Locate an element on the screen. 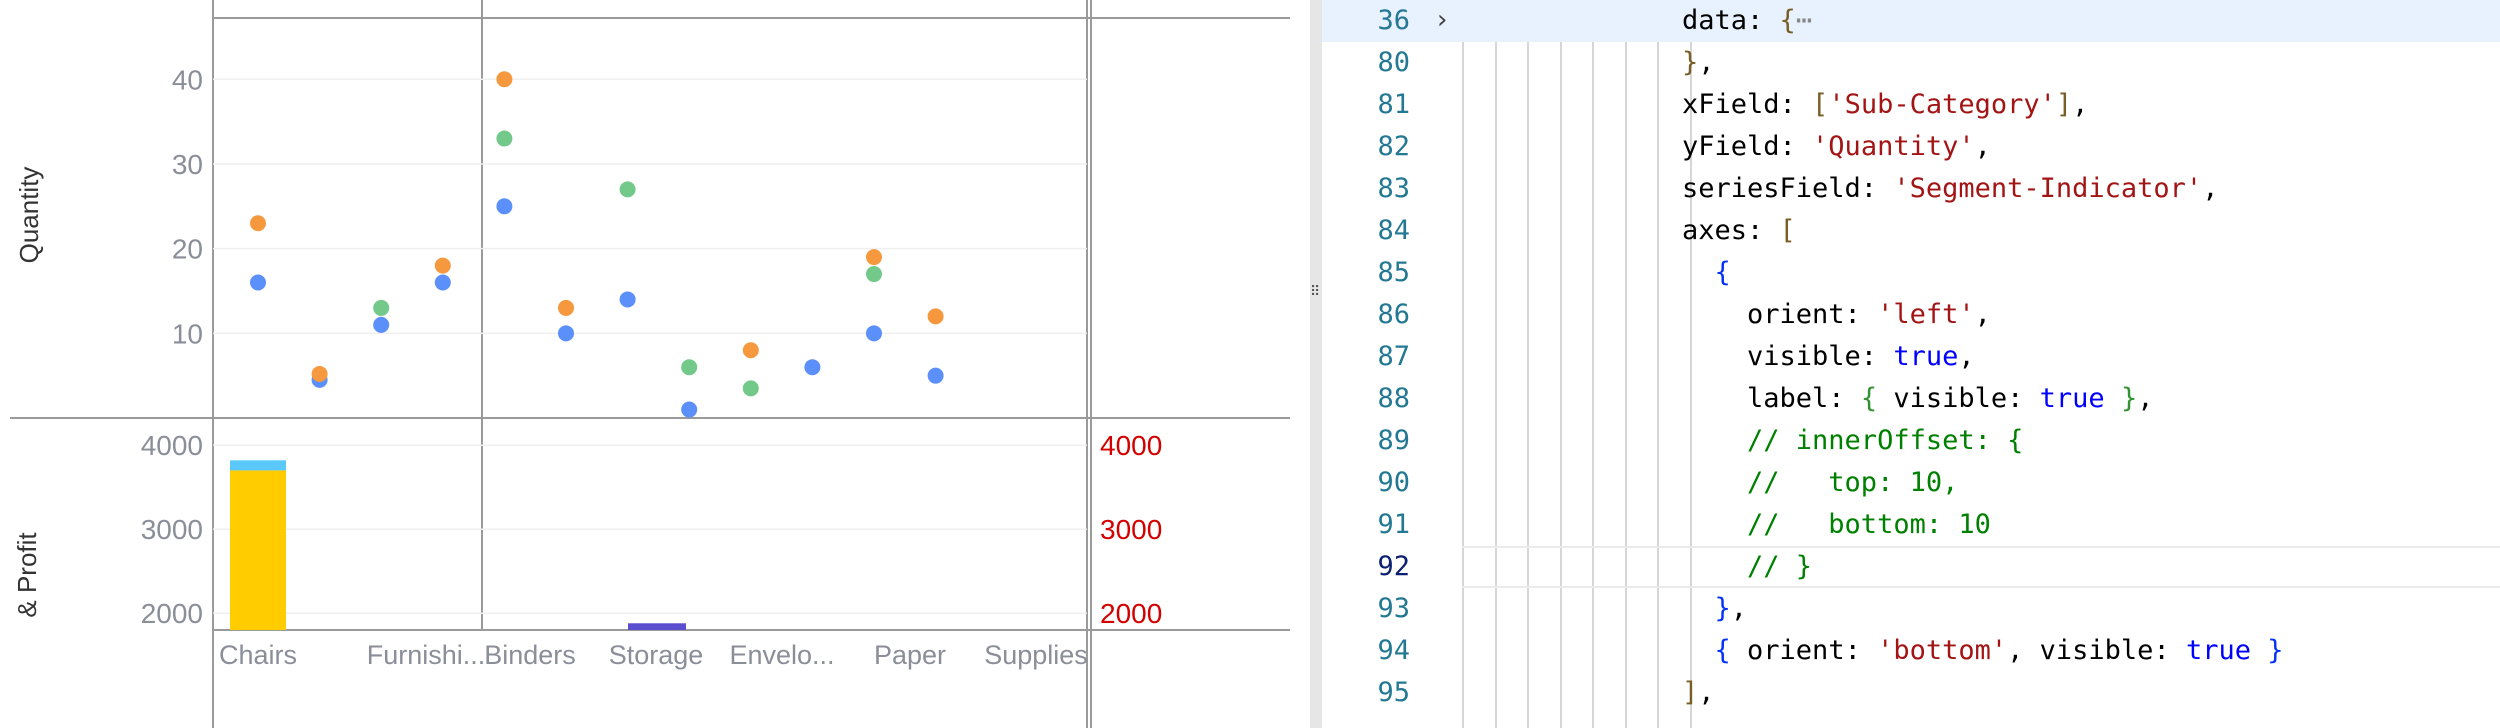  code-text: // innerOffset: { is located at coordinates (1852, 441).